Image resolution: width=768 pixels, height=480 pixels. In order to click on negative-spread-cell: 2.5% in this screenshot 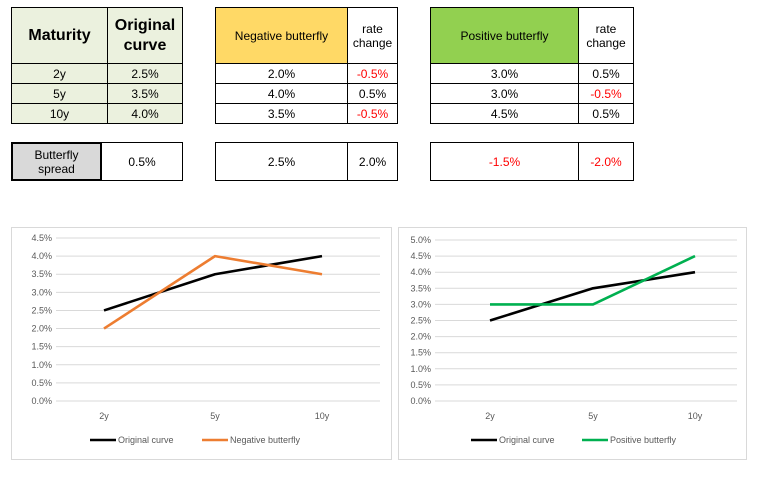, I will do `click(281, 161)`.